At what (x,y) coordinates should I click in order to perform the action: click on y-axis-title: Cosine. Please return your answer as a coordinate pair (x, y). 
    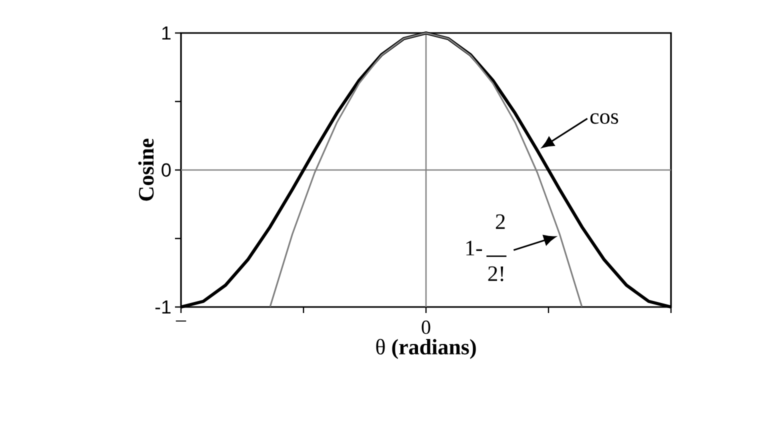
    Looking at the image, I should click on (146, 169).